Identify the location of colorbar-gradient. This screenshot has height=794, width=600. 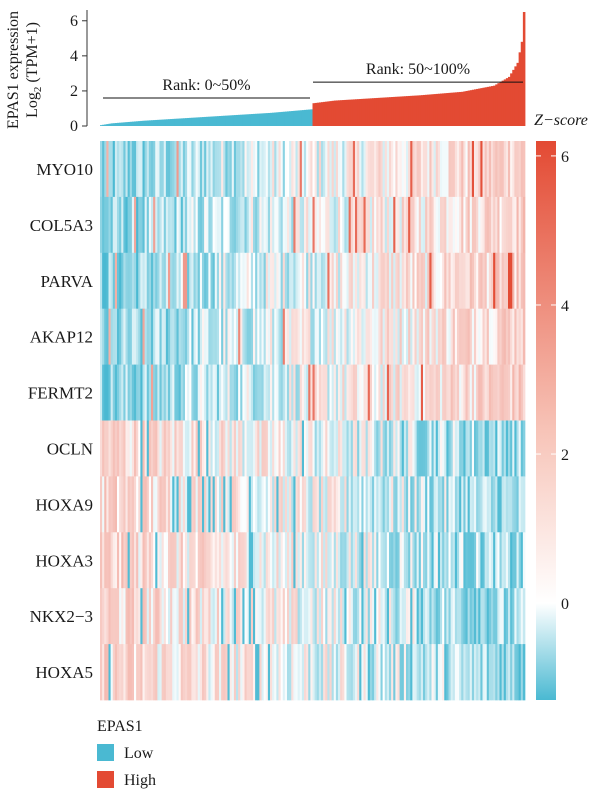
(546, 420).